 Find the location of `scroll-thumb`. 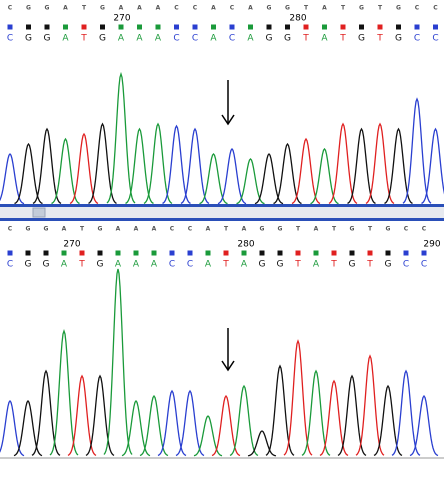

scroll-thumb is located at coordinates (39, 212).